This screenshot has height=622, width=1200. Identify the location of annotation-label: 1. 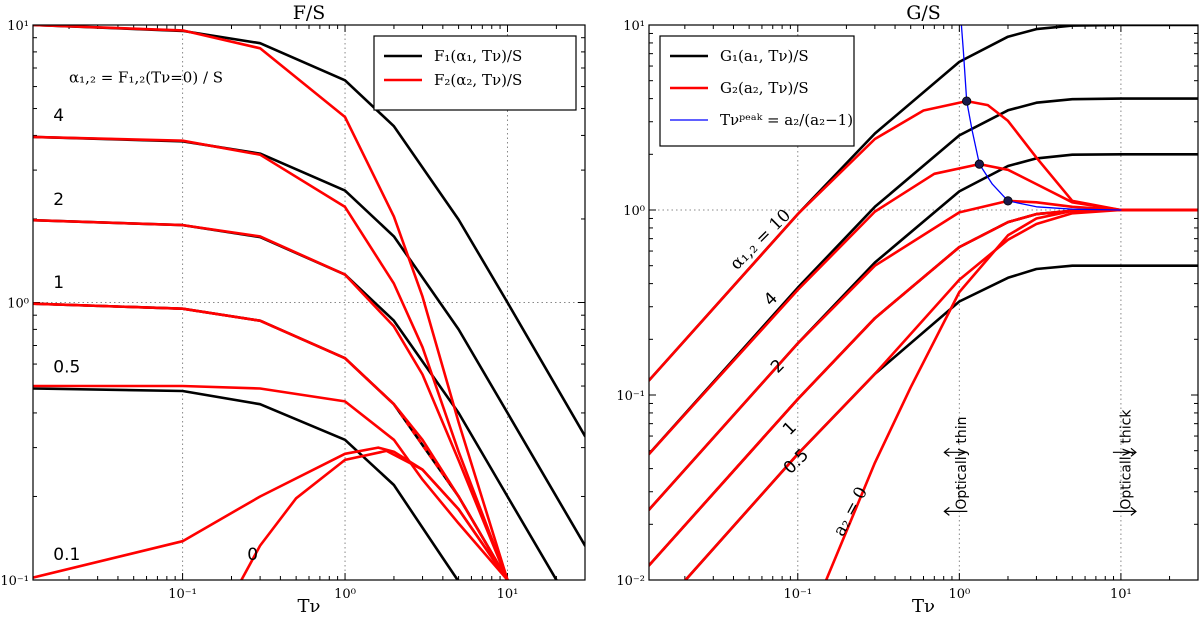
(58, 283).